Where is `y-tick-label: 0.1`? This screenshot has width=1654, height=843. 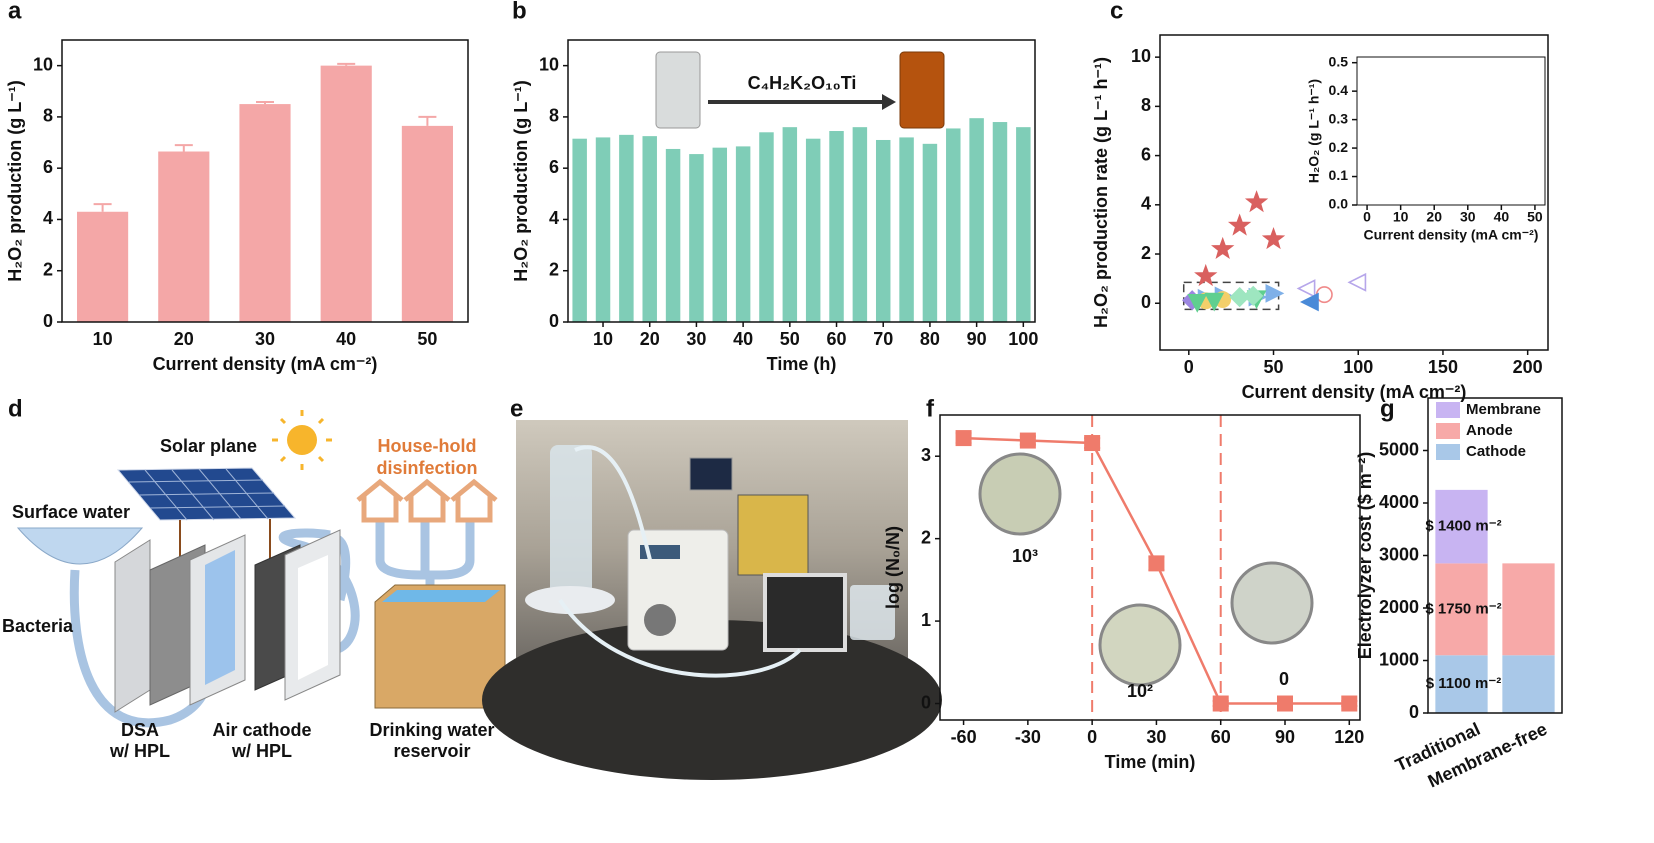 y-tick-label: 0.1 is located at coordinates (1339, 175).